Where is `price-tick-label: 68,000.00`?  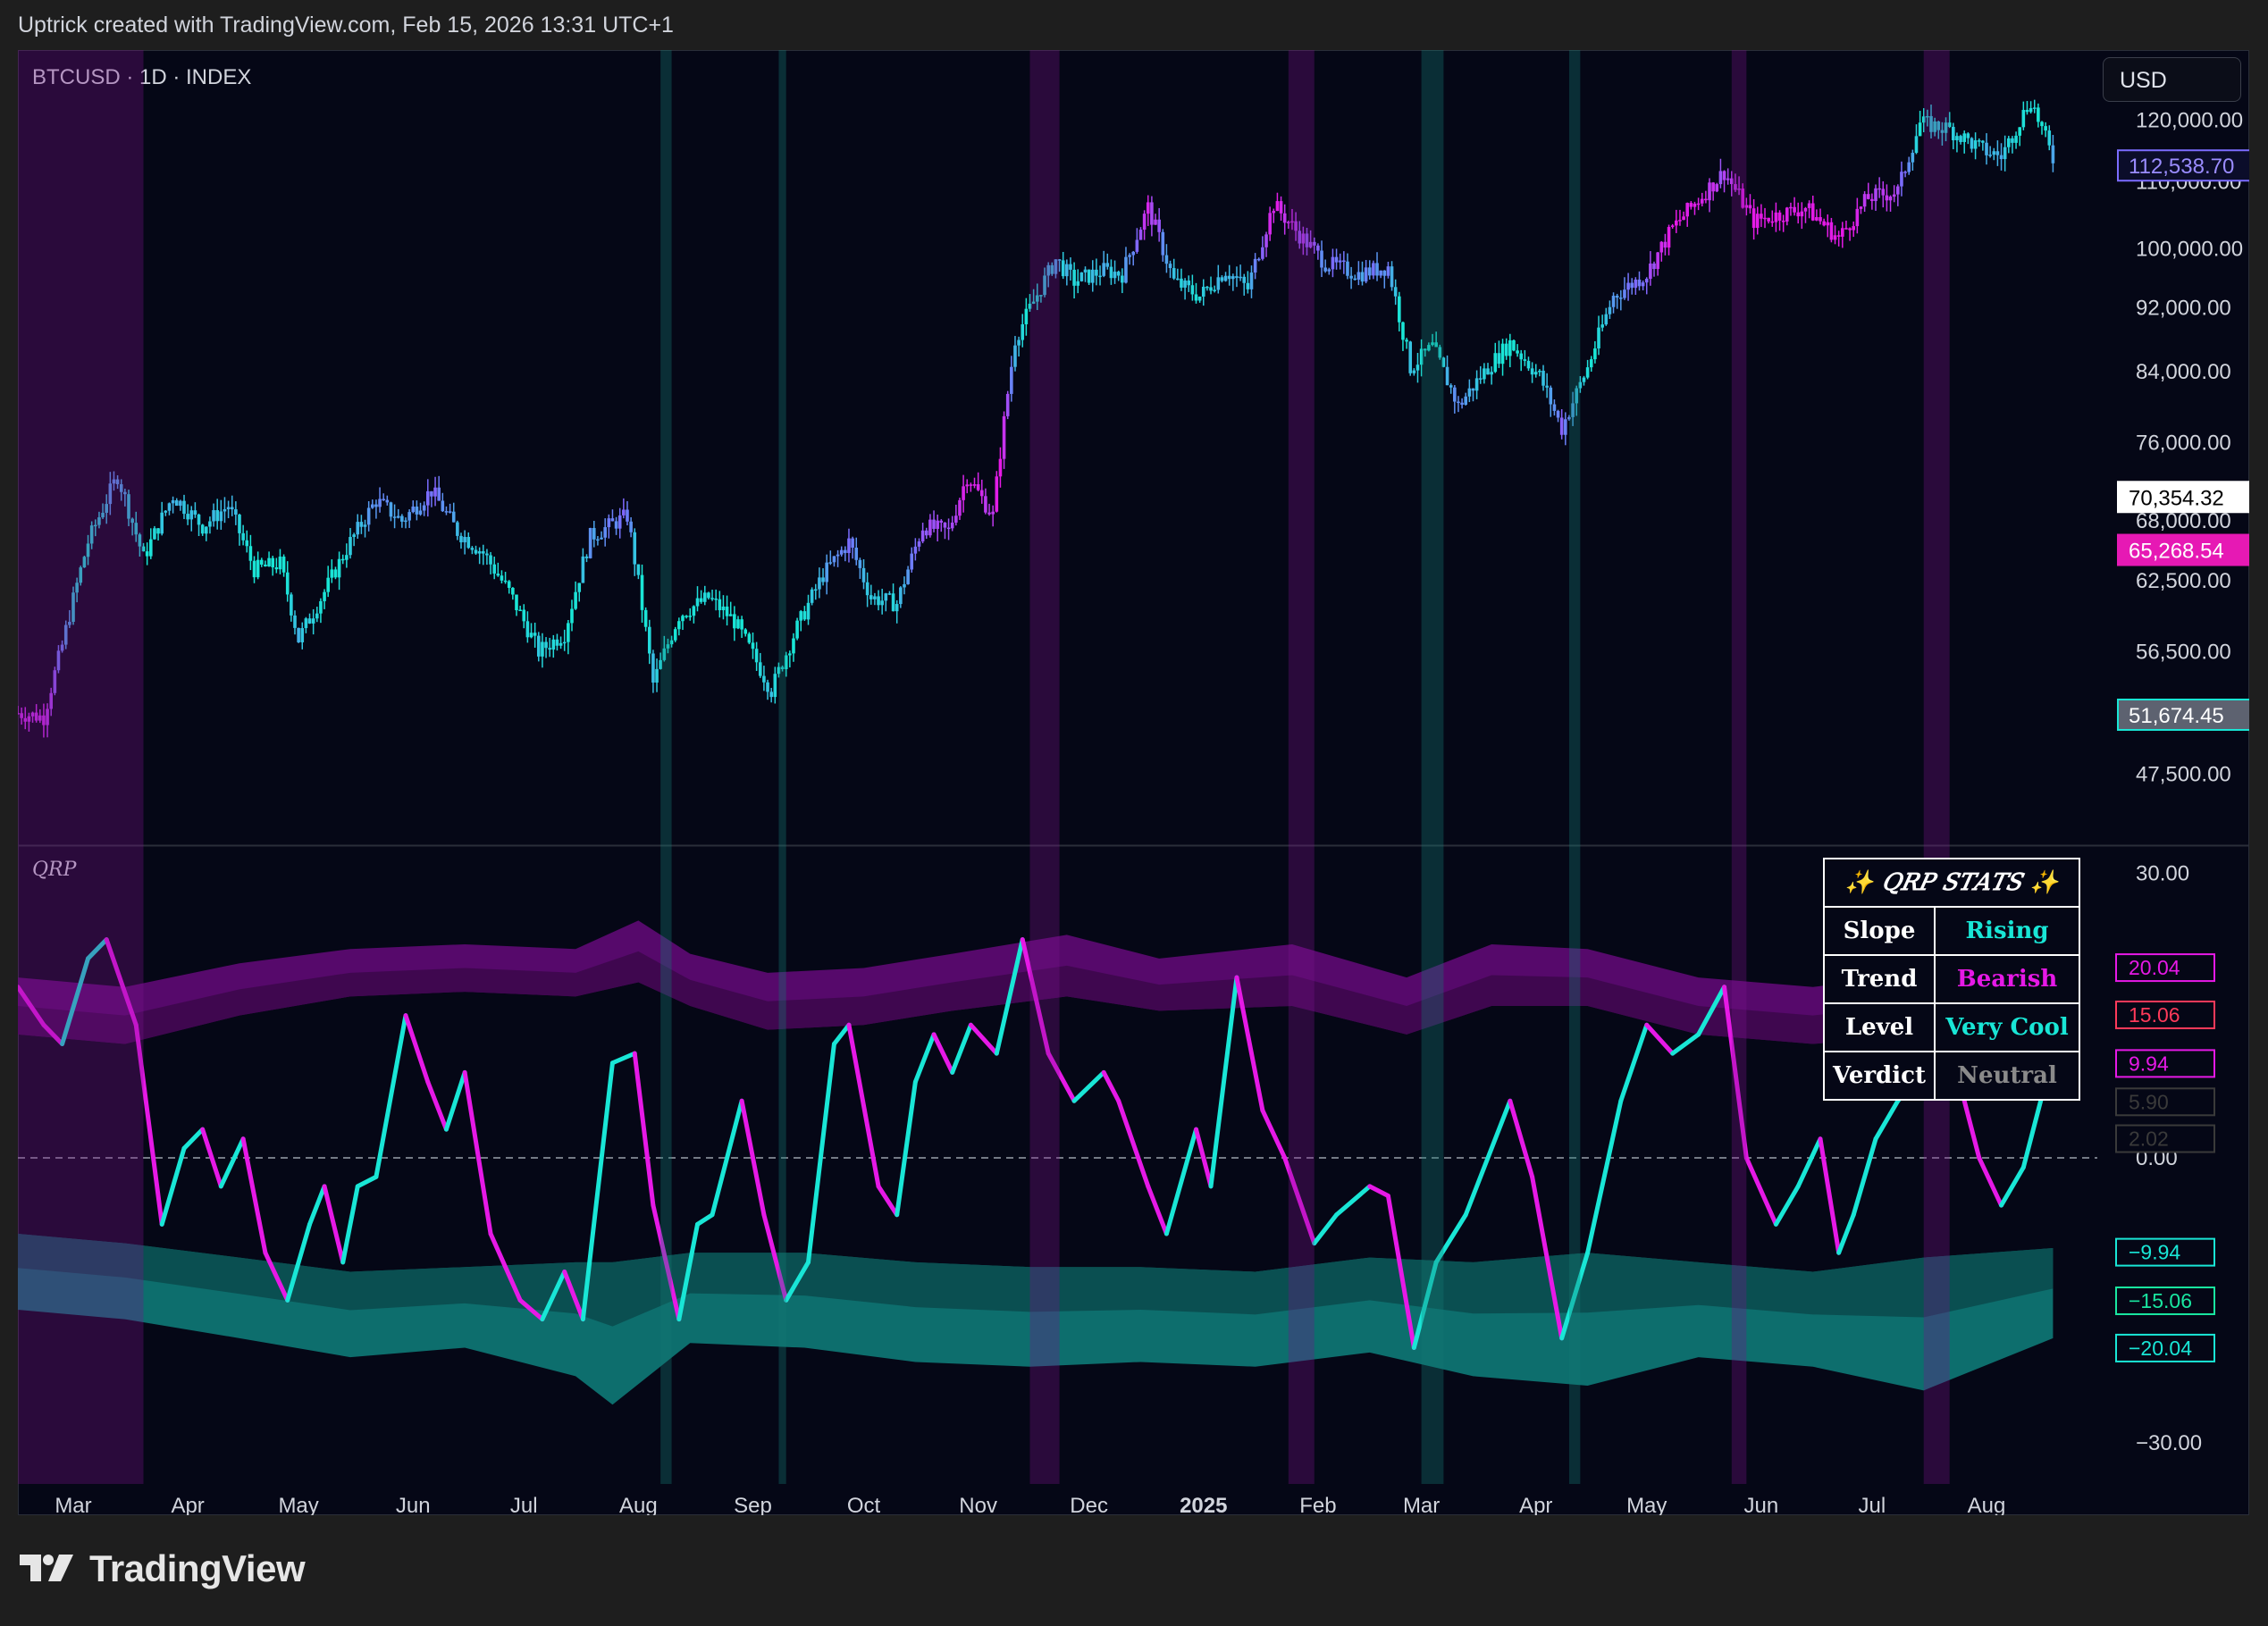
price-tick-label: 68,000.00 is located at coordinates (2183, 521).